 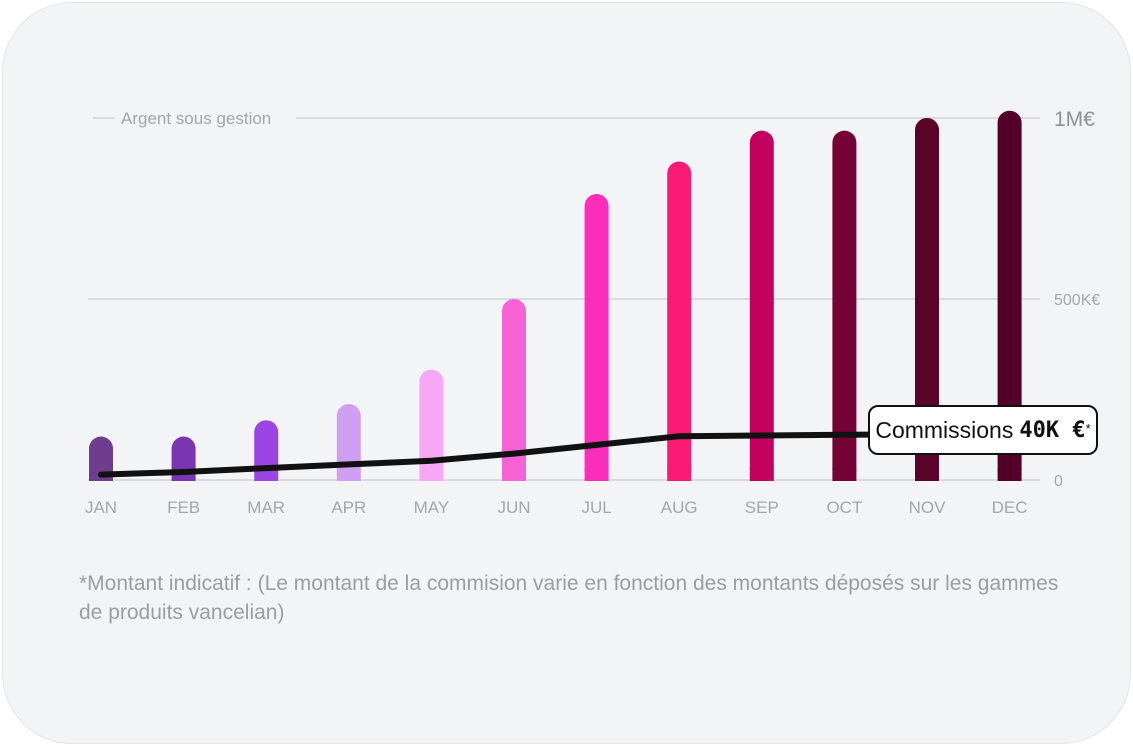 I want to click on legend-label: Argent sous gestion, so click(x=196, y=118).